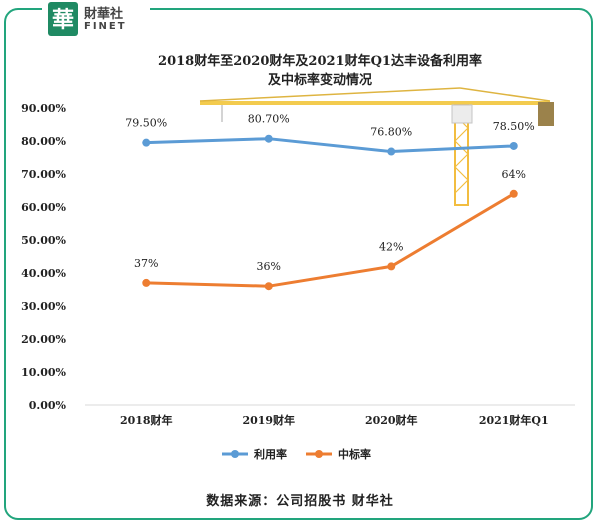 Image resolution: width=600 pixels, height=525 pixels. Describe the element at coordinates (461, 154) in the screenshot. I see `crane-lattice` at that location.